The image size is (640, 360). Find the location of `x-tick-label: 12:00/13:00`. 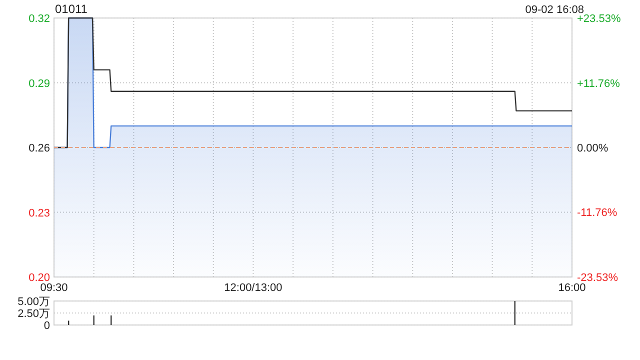

x-tick-label: 12:00/13:00 is located at coordinates (253, 288).